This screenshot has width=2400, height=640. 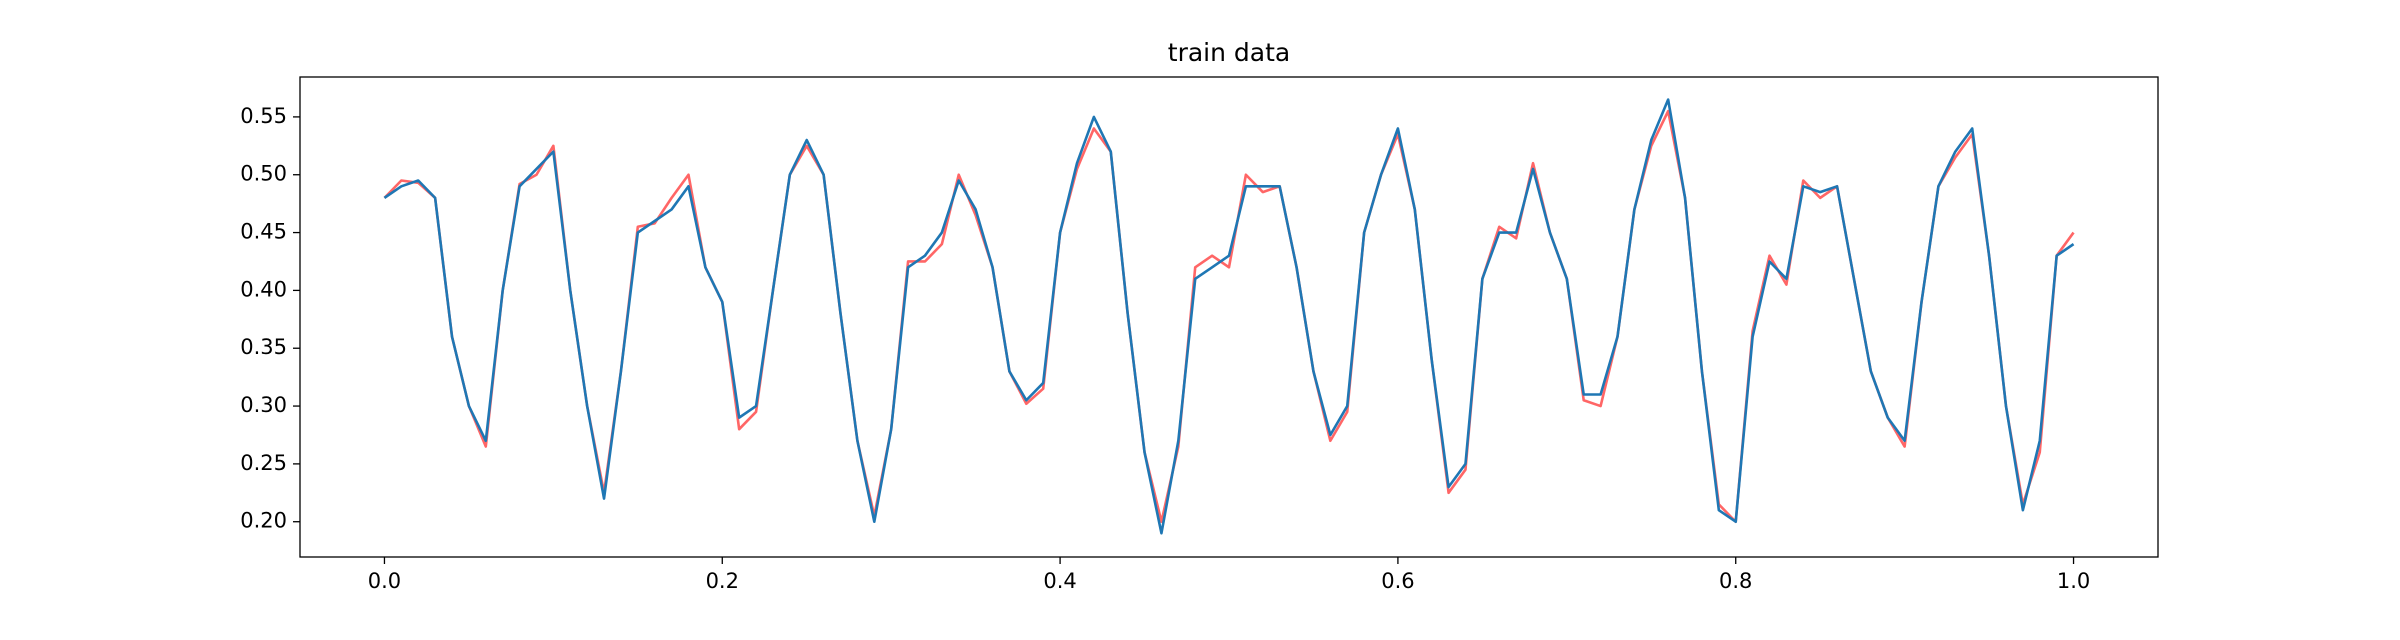 I want to click on chart-title: train data, so click(x=1229, y=52).